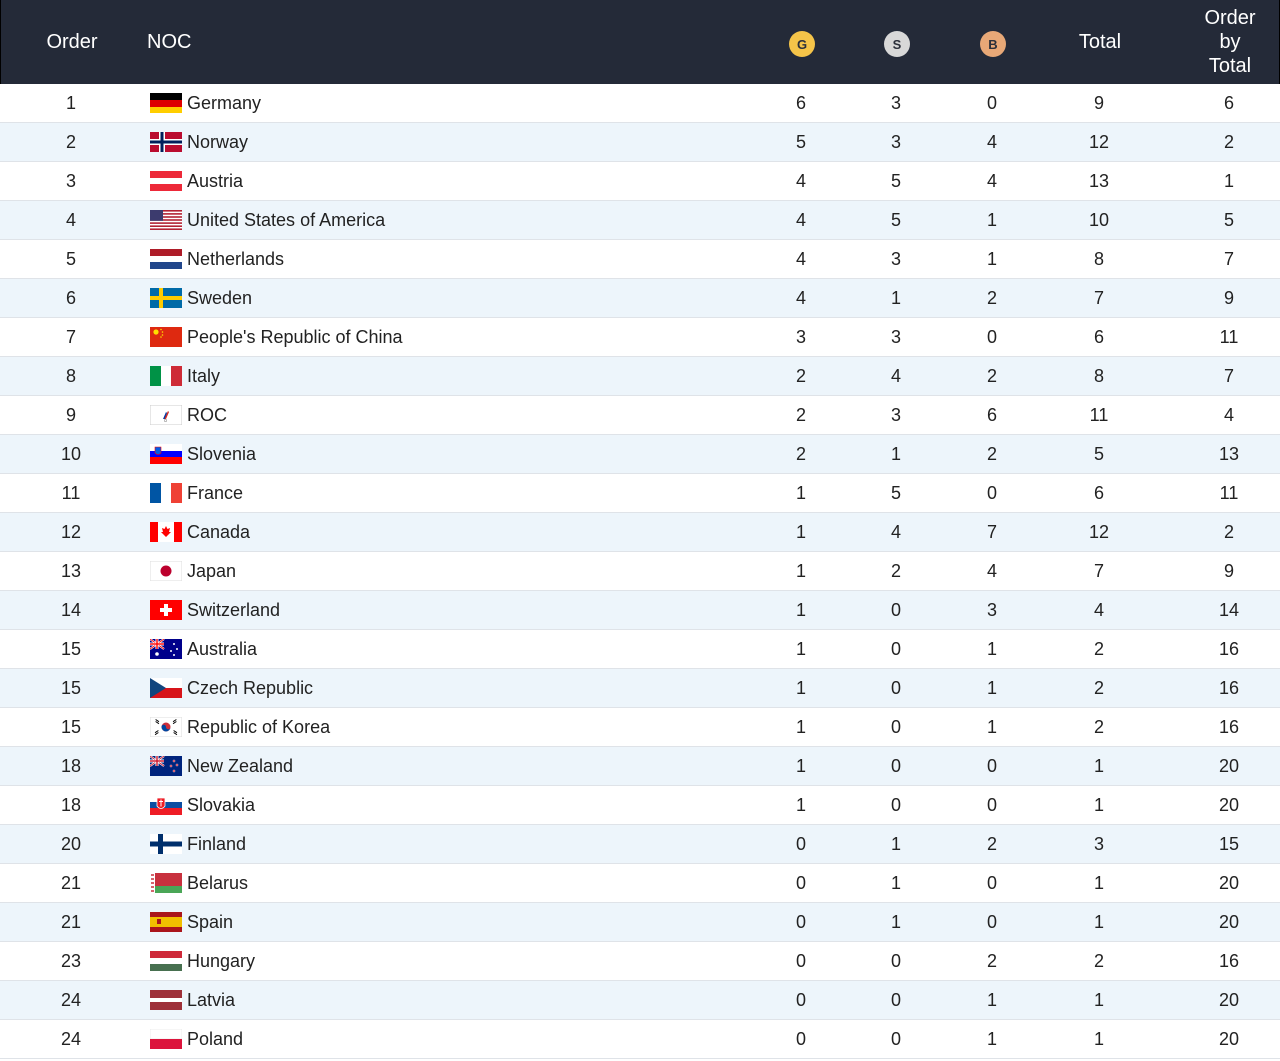 The width and height of the screenshot is (1280, 1061). Describe the element at coordinates (218, 883) in the screenshot. I see `row-noc-name: Belarus` at that location.